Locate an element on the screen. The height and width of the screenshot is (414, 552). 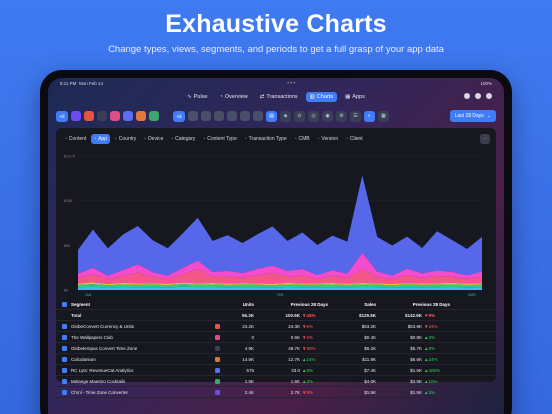
hero-title-part2: Charts is located at coordinates (346, 24).